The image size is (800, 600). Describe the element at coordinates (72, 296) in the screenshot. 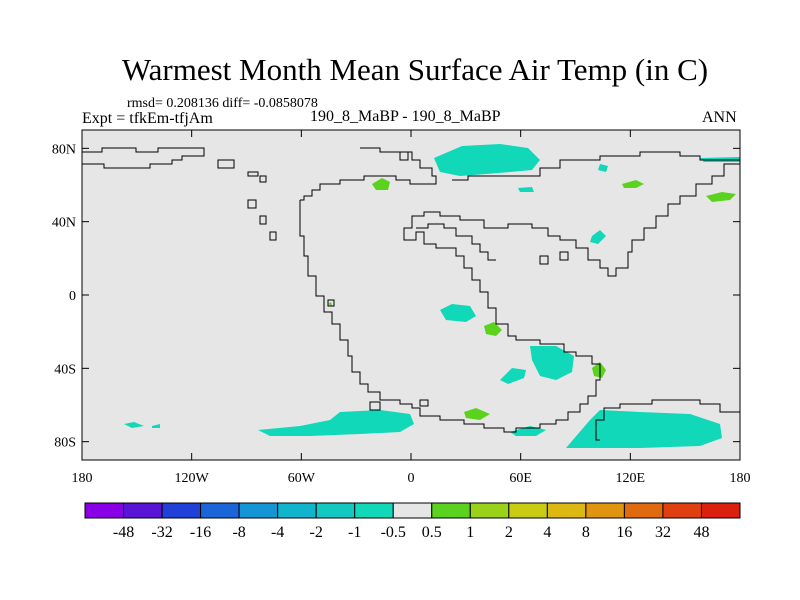

I see `lat-tick-label: 0` at that location.